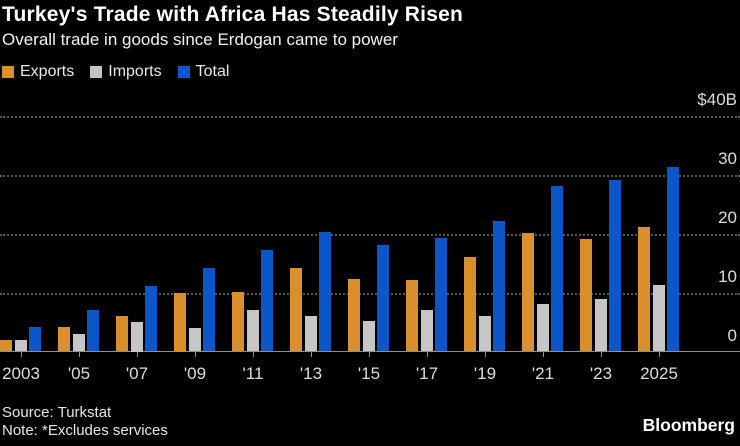  What do you see at coordinates (253, 354) in the screenshot?
I see `x-tick-2011` at bounding box center [253, 354].